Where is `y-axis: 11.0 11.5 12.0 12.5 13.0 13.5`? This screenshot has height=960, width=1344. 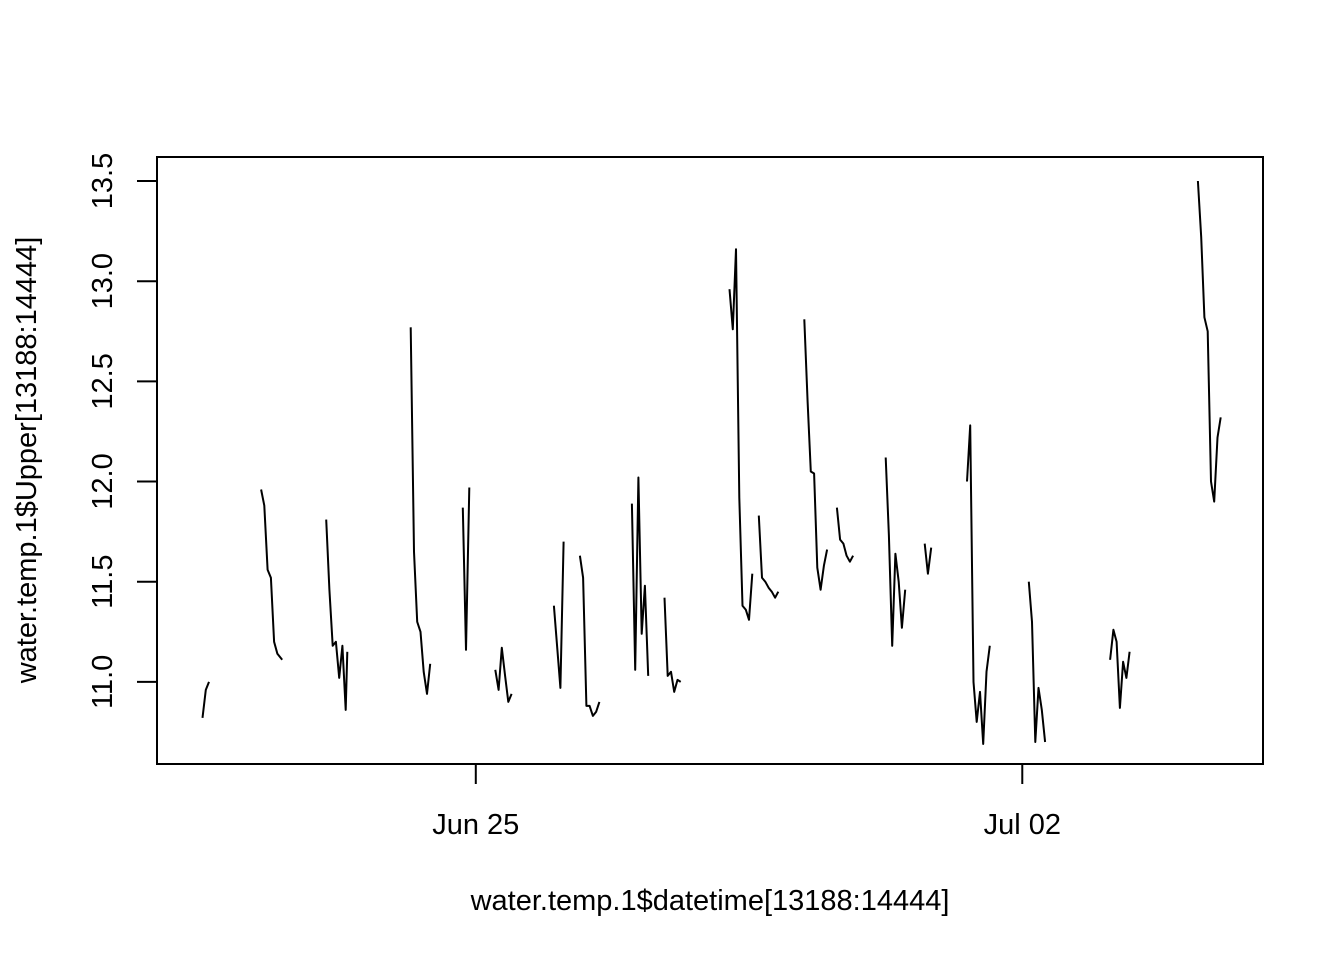
y-axis: 11.0 11.5 12.0 12.5 13.0 13.5 is located at coordinates (122, 431).